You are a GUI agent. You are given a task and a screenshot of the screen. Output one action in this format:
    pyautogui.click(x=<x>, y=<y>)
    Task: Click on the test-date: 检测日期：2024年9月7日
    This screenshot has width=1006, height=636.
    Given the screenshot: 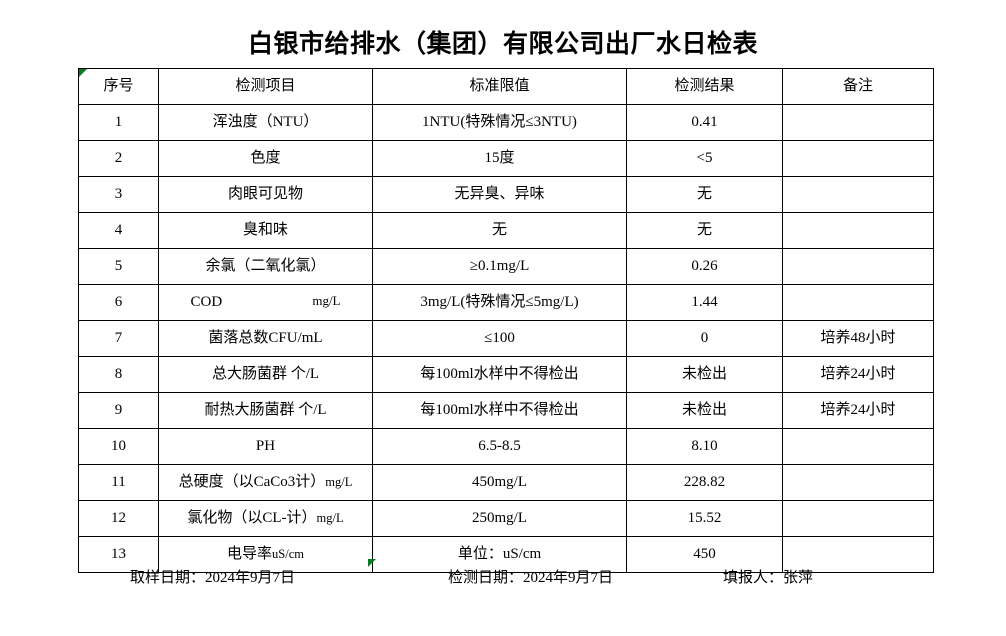 What is the action you would take?
    pyautogui.click(x=531, y=578)
    